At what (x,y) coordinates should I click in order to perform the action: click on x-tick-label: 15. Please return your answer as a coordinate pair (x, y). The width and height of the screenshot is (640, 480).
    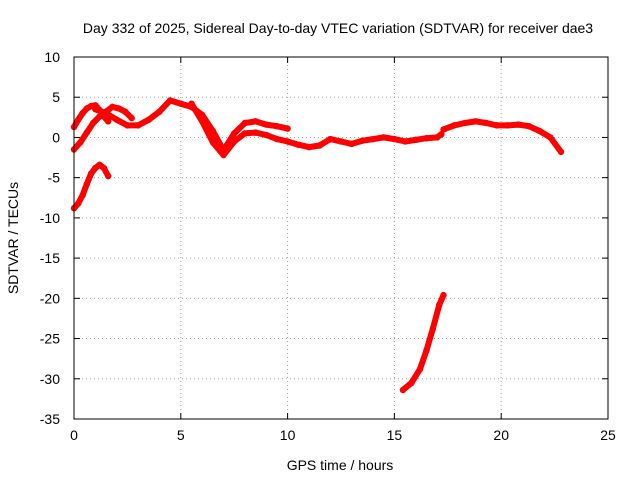
    Looking at the image, I should click on (395, 435).